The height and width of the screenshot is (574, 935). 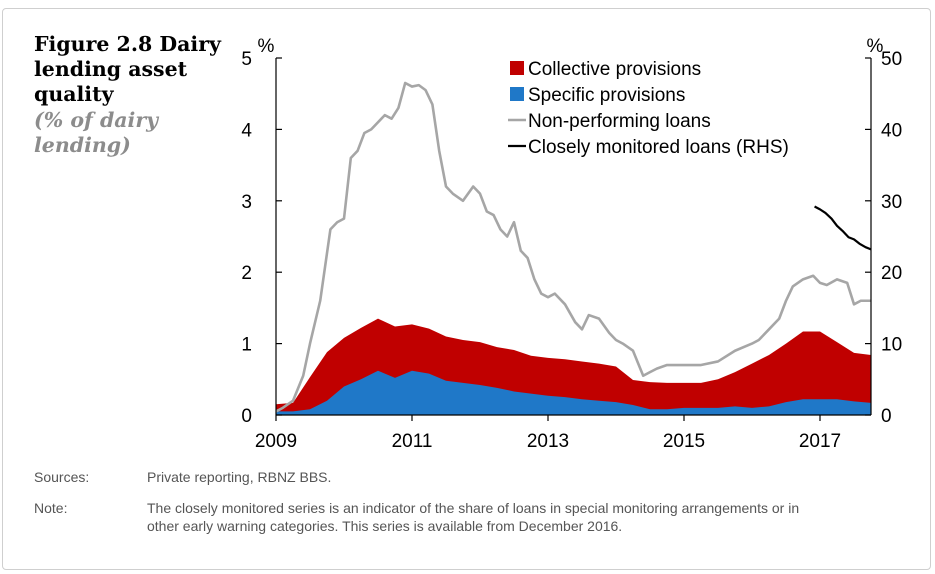 I want to click on sources-label: Sources:, so click(x=62, y=477).